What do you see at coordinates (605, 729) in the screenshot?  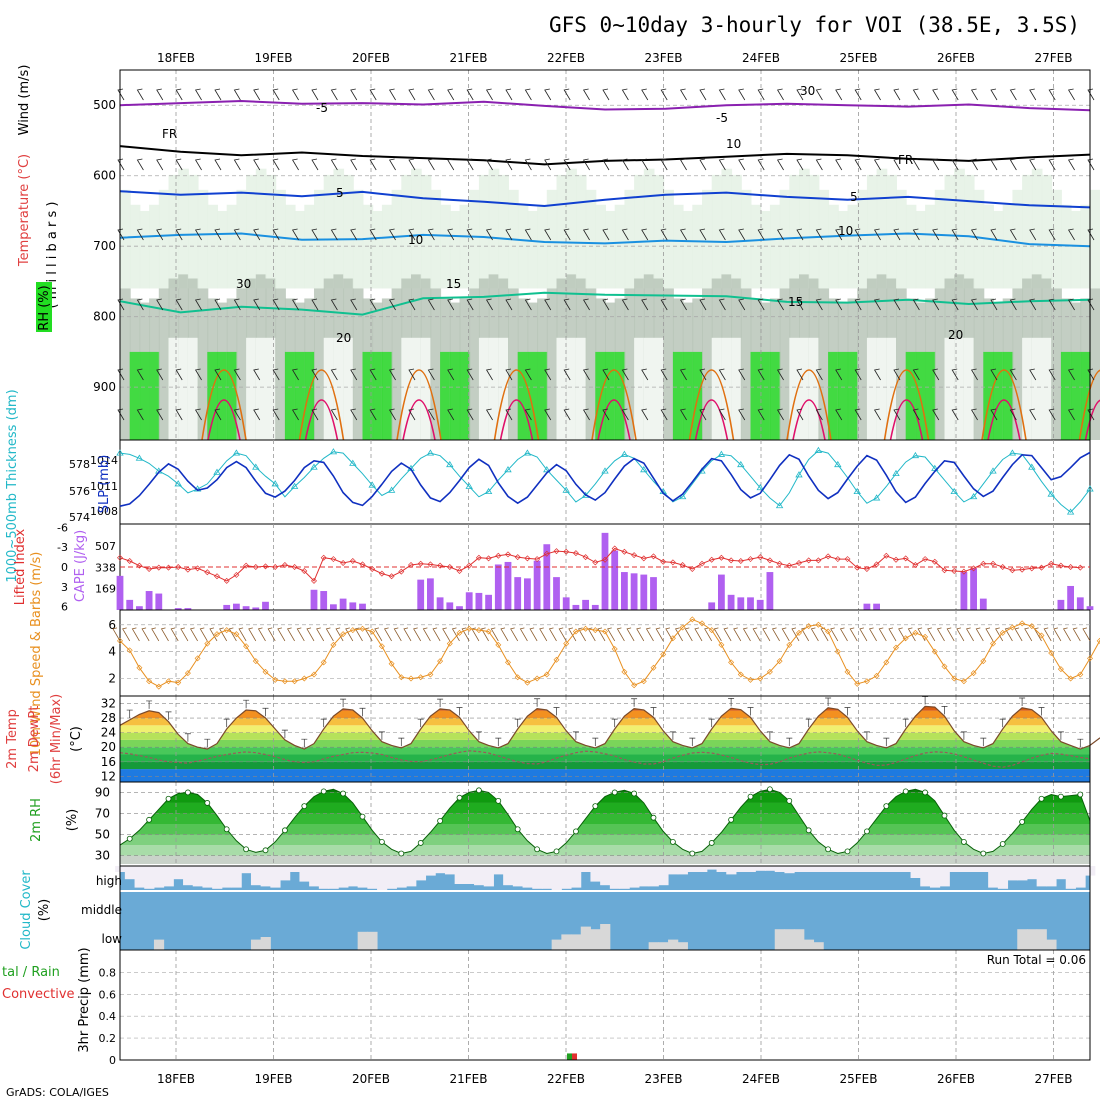 I see `temp-band` at bounding box center [605, 729].